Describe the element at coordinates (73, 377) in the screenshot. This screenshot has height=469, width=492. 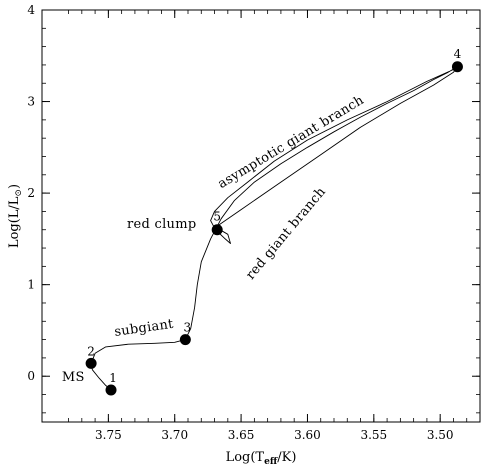
I see `annotation-label: MS` at that location.